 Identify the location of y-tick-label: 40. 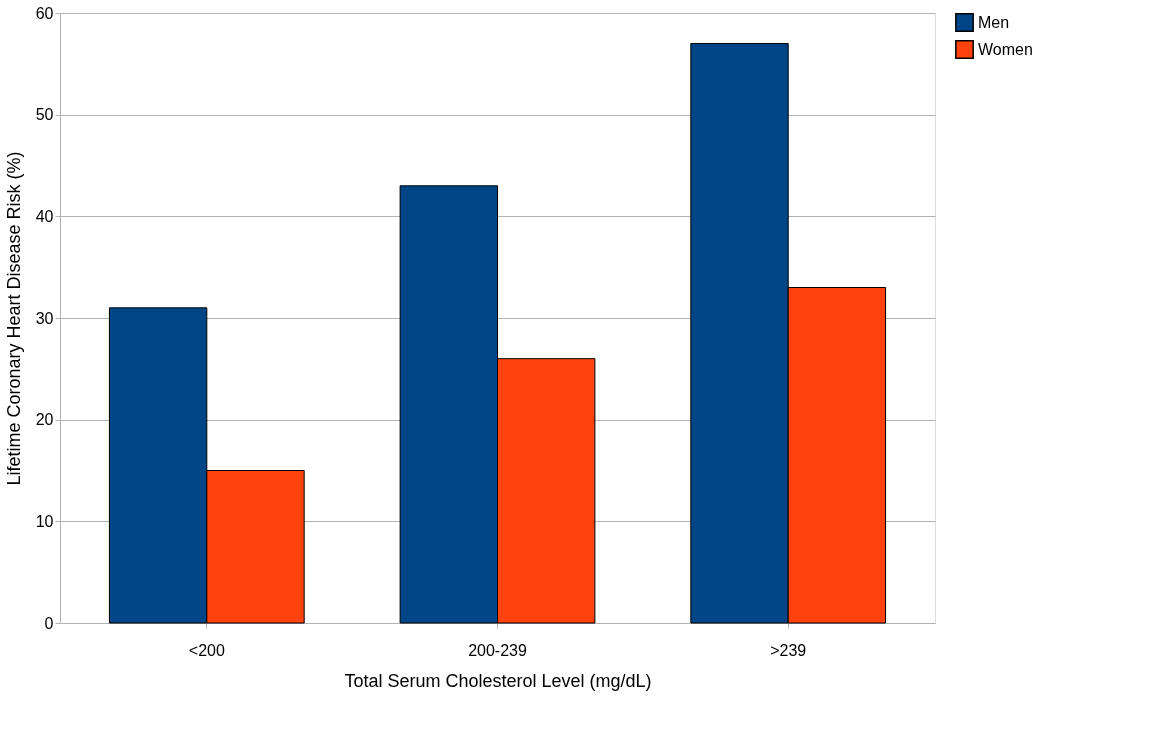
(44, 216).